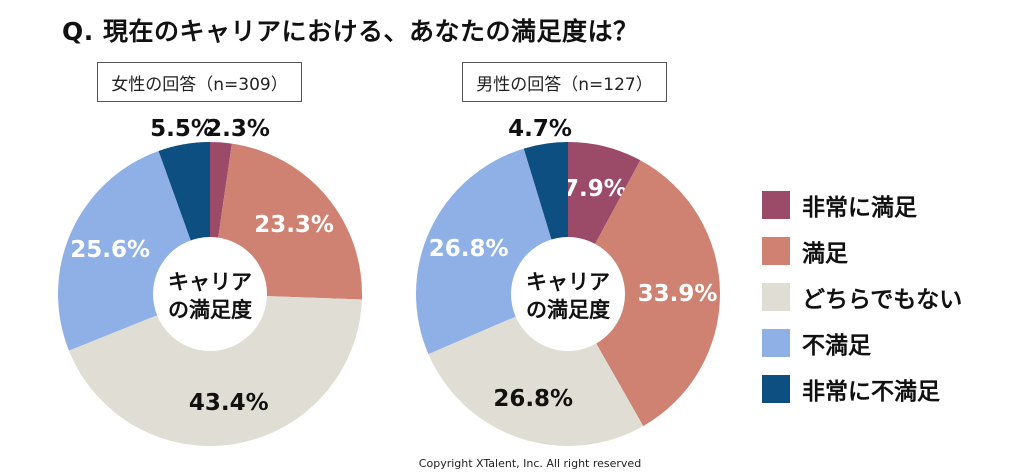 This screenshot has width=1024, height=475. I want to click on legend-item: 不満足, so click(862, 343).